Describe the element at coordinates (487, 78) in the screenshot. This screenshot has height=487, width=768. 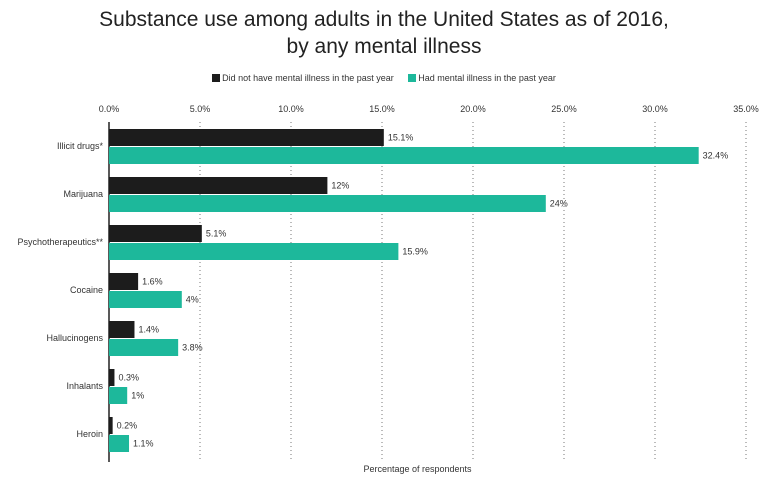
I see `legend-label: Had mental illness in the past year` at that location.